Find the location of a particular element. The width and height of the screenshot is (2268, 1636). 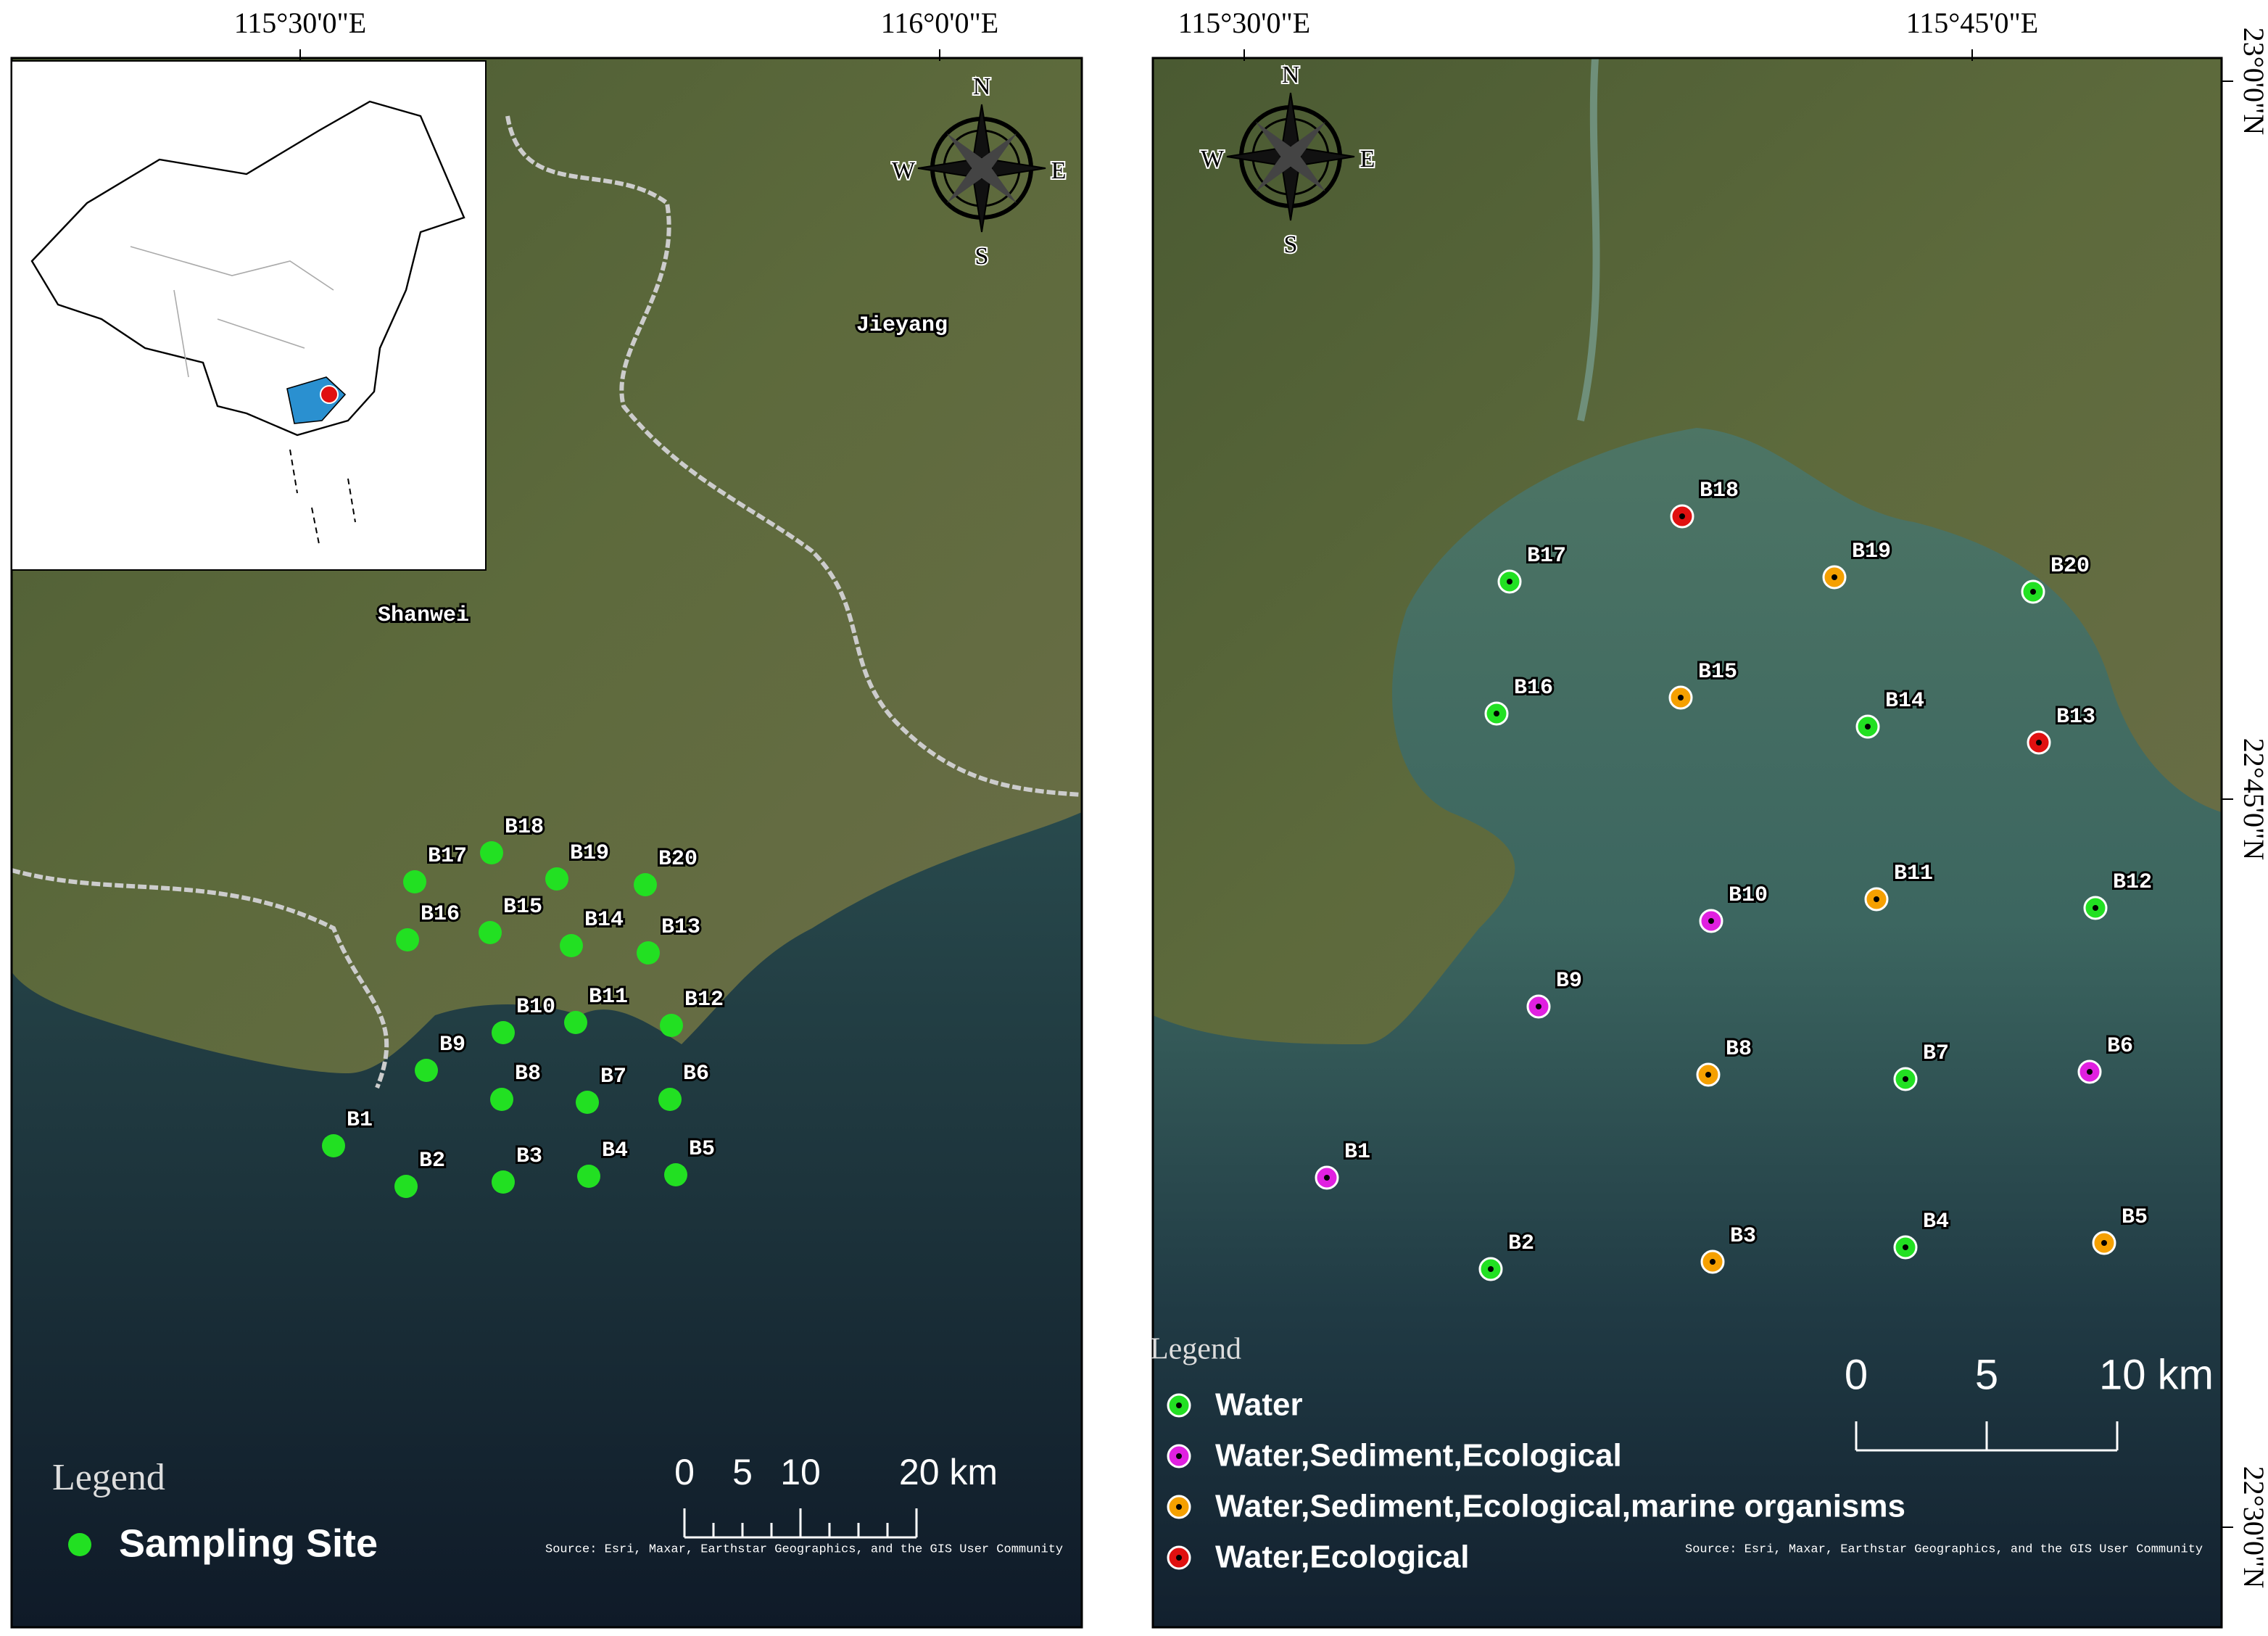

lat-label: 23°0'0"N is located at coordinates (2253, 81).